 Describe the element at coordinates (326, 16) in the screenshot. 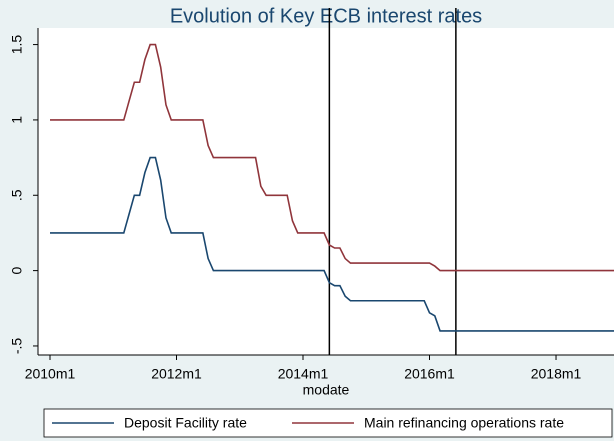

I see `chart-title: Evolution of Key ECB interest rates` at that location.